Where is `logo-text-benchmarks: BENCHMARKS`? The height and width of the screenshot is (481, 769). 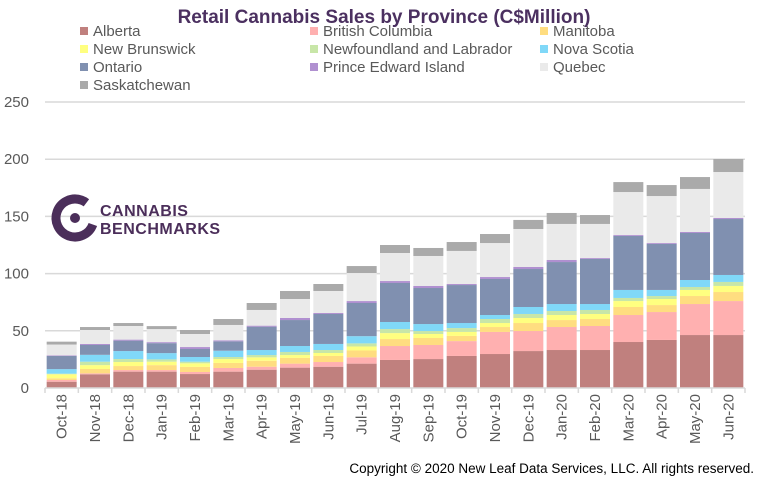 logo-text-benchmarks: BENCHMARKS is located at coordinates (160, 229).